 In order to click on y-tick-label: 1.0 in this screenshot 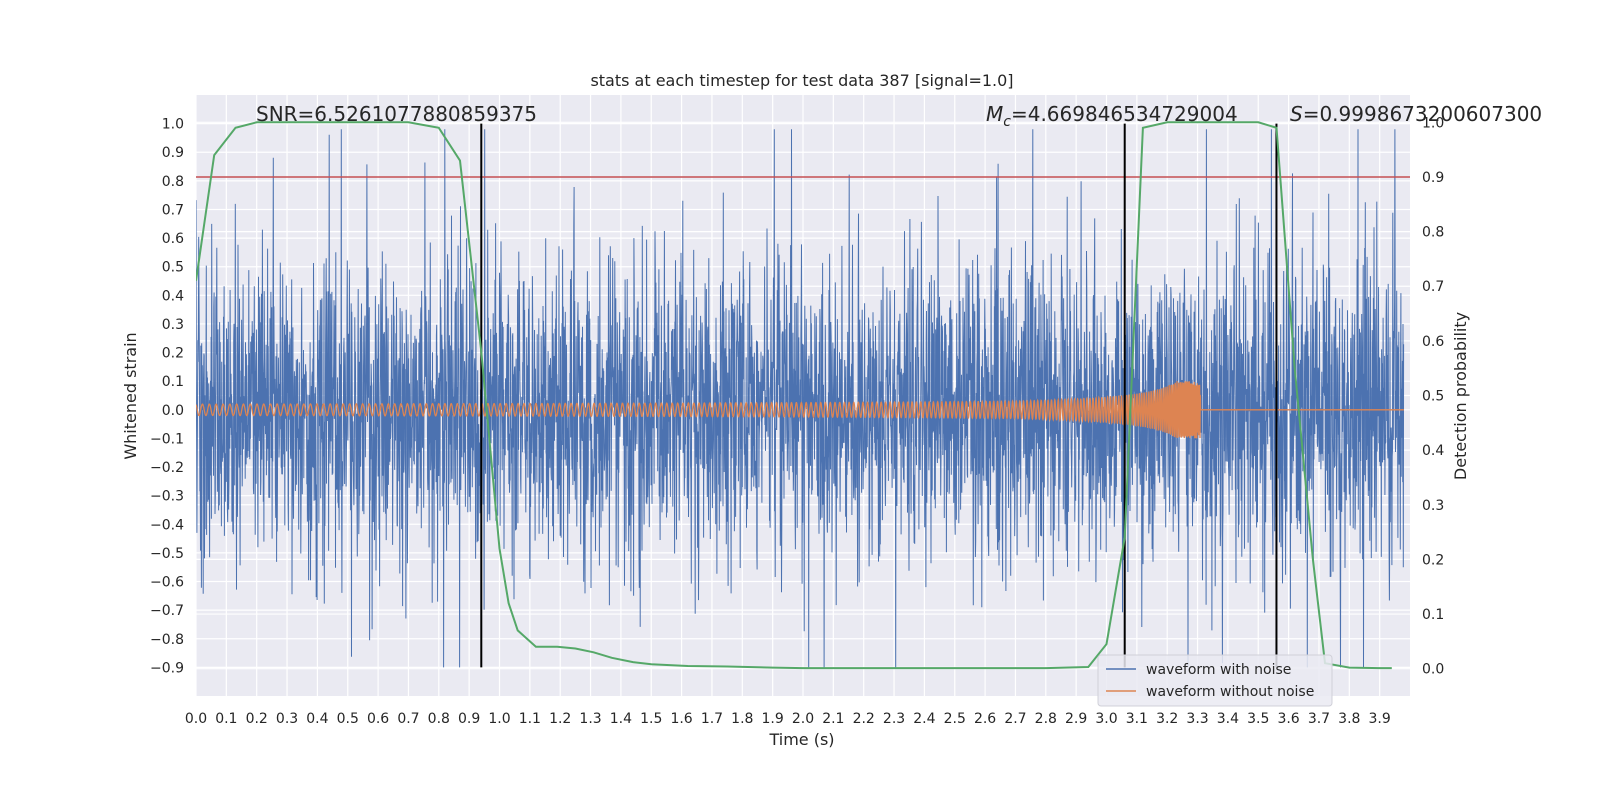, I will do `click(173, 125)`.